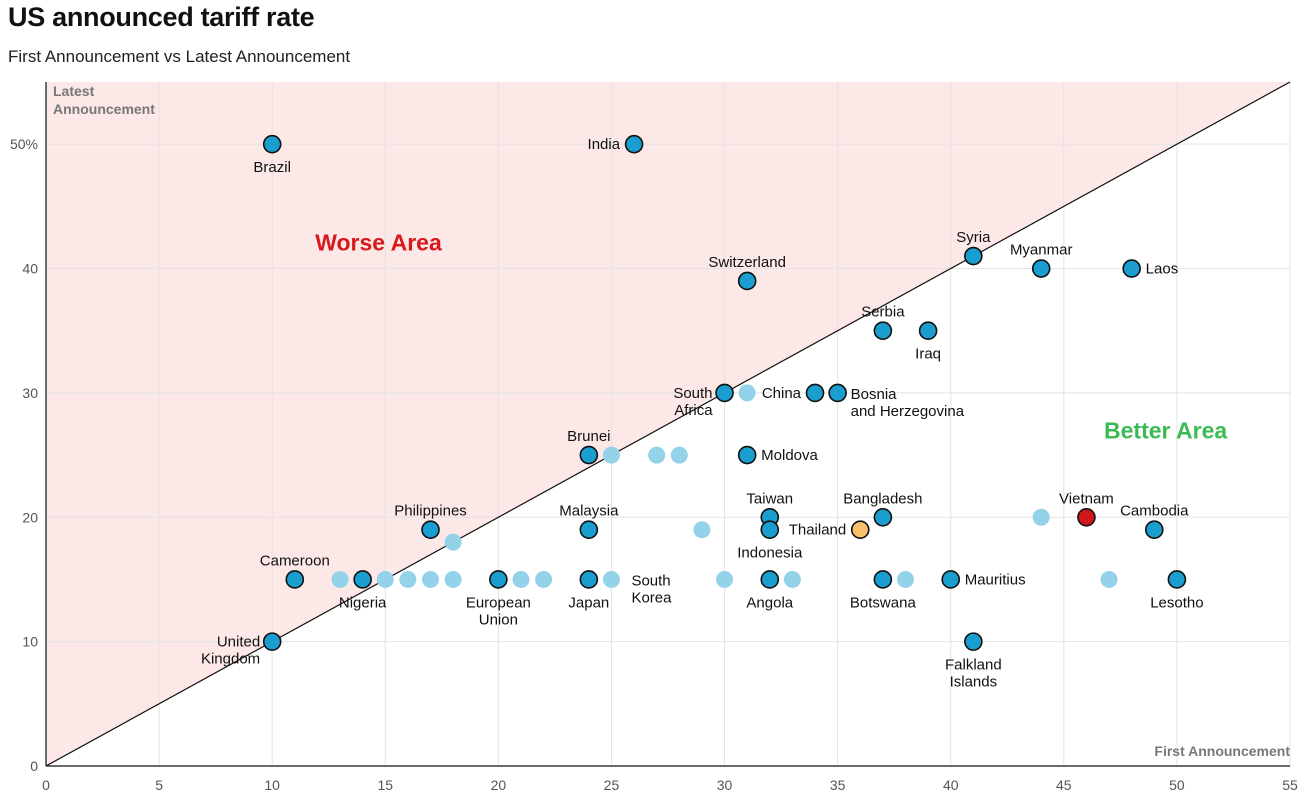 This screenshot has width=1306, height=798. Describe the element at coordinates (604, 144) in the screenshot. I see `point-label: India` at that location.